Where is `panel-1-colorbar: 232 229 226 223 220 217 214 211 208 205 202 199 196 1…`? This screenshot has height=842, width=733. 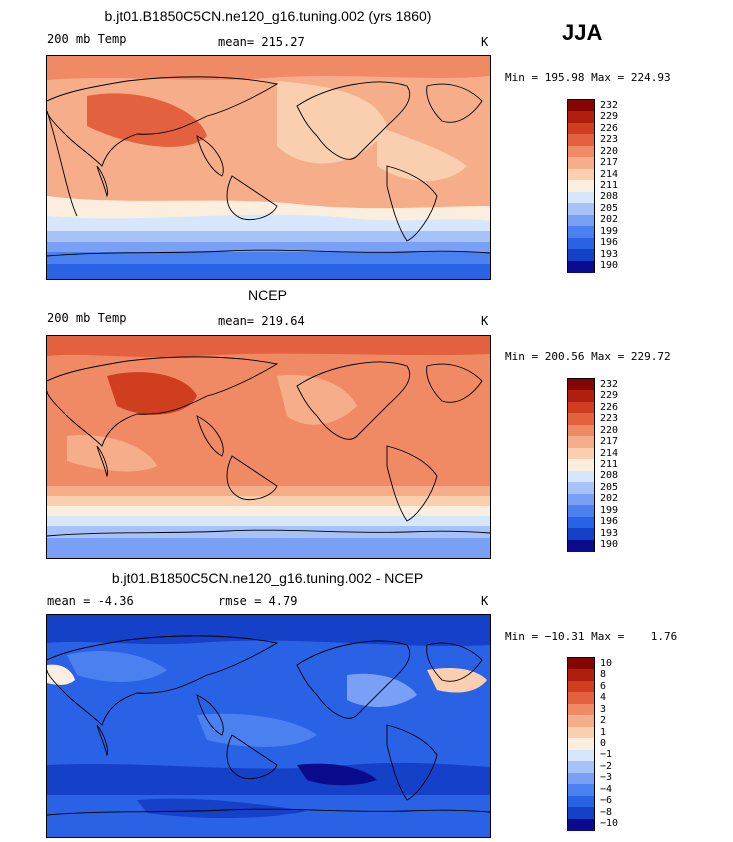
panel-1-colorbar: 232 229 226 223 220 217 214 211 208 205 202 199 196 1… is located at coordinates (592, 186).